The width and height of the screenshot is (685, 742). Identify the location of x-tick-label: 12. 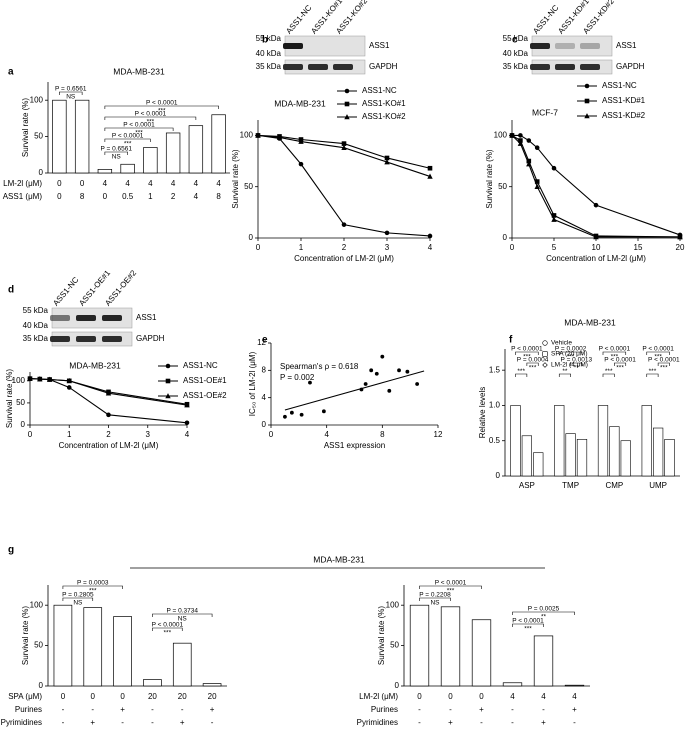
(438, 434).